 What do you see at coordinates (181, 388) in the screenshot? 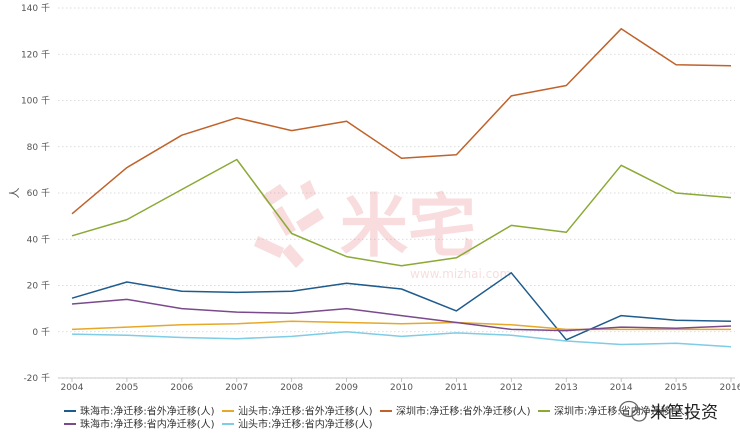
I see `x-tick-label: 2006` at bounding box center [181, 388].